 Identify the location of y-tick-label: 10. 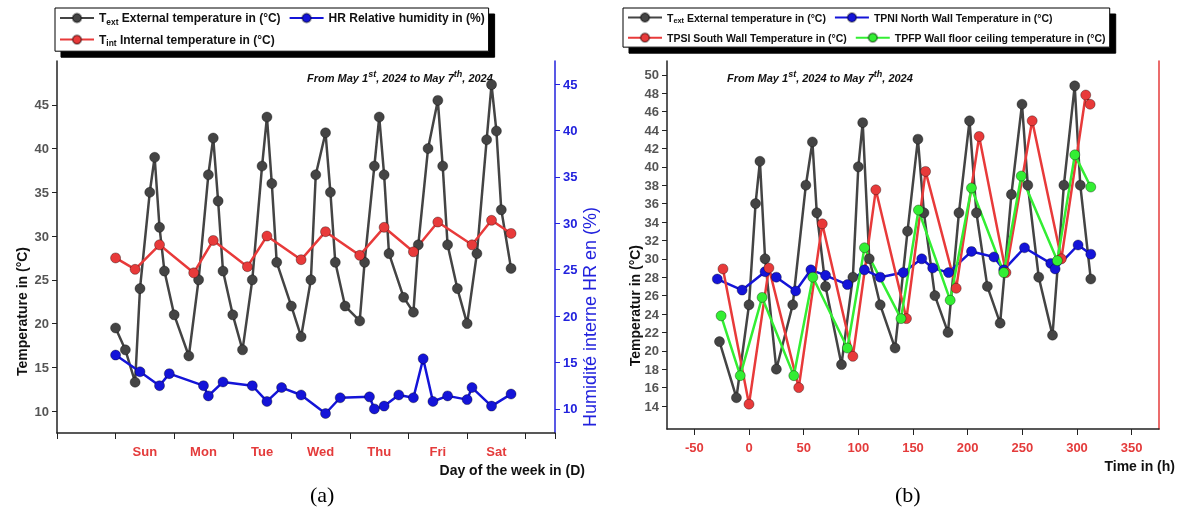
(41, 411).